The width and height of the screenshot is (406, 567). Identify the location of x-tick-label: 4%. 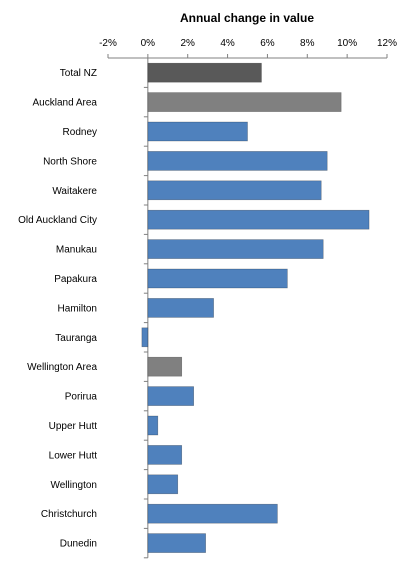
(227, 43).